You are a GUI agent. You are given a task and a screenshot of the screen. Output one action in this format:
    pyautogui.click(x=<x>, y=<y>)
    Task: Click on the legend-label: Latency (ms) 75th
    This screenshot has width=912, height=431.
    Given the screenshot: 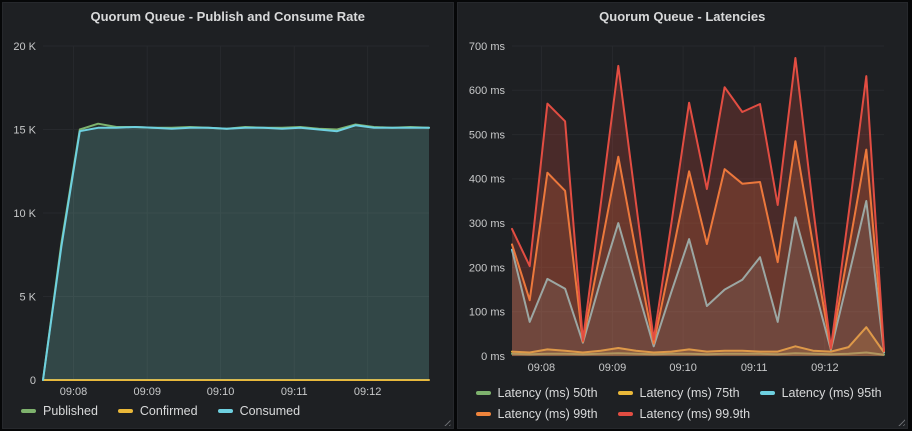 What is the action you would take?
    pyautogui.click(x=689, y=392)
    